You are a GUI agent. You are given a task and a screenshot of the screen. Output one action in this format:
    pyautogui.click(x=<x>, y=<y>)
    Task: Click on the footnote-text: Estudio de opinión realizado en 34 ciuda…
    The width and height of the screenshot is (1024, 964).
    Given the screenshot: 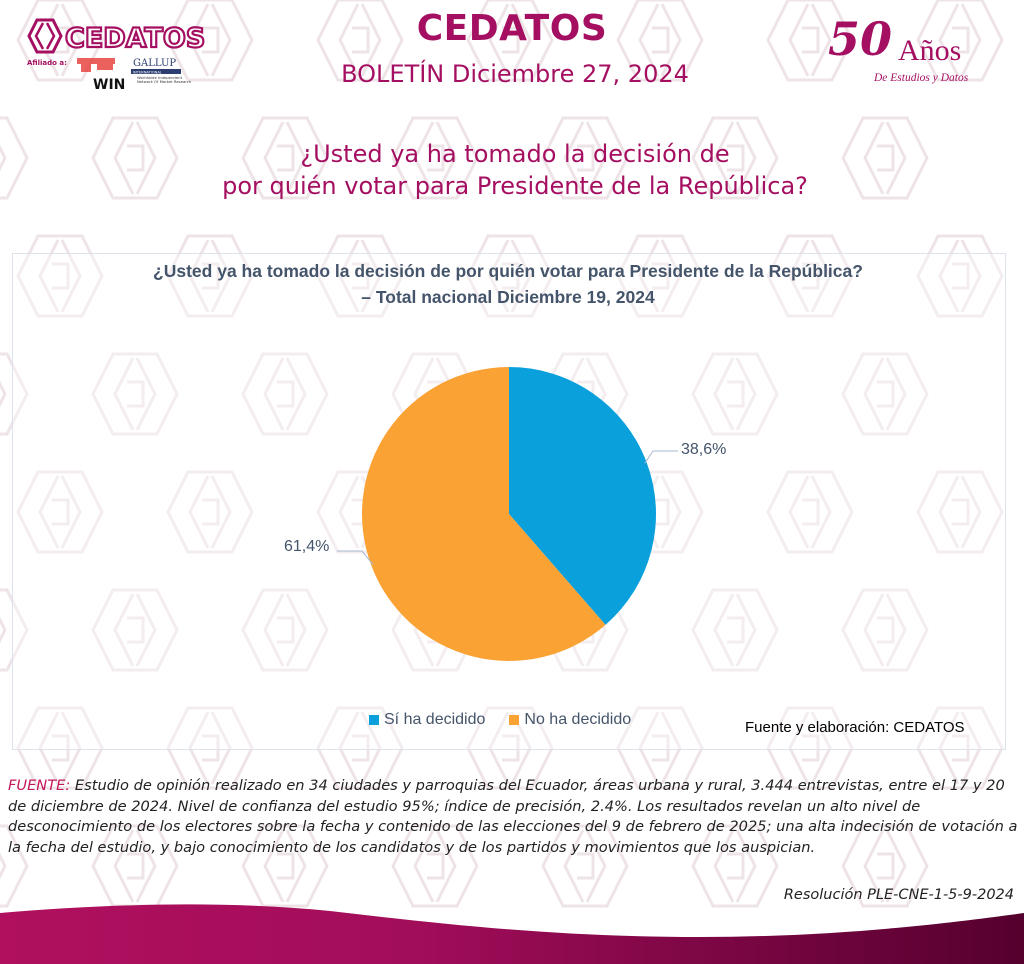 What is the action you would take?
    pyautogui.click(x=513, y=816)
    